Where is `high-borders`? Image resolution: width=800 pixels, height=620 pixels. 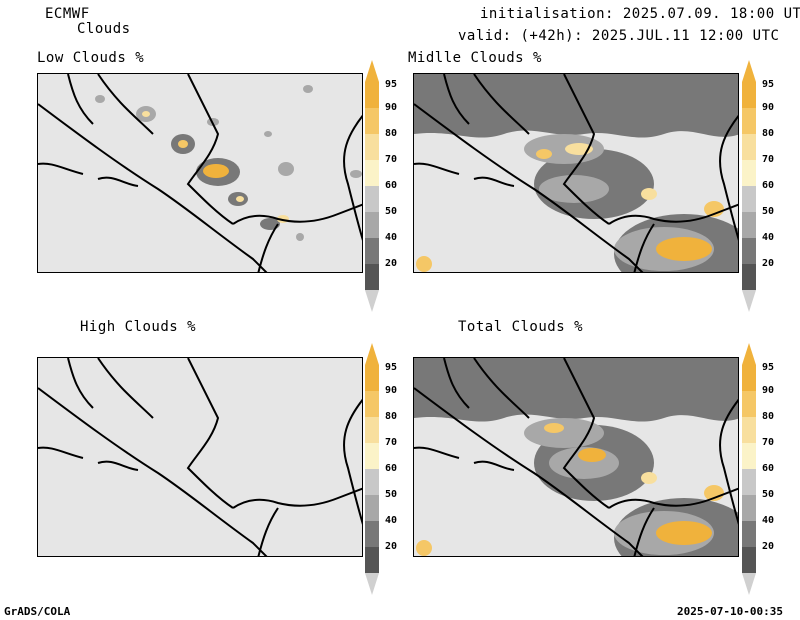 high-borders is located at coordinates (200, 457).